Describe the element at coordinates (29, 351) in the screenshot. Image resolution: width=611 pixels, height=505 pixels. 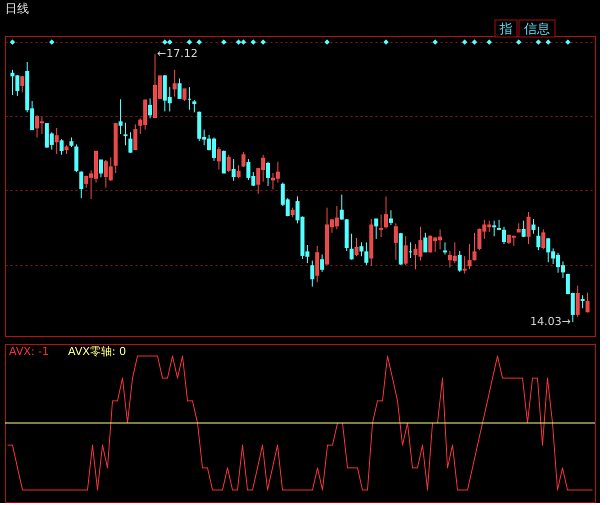
I see `text: AVX: -1` at that location.